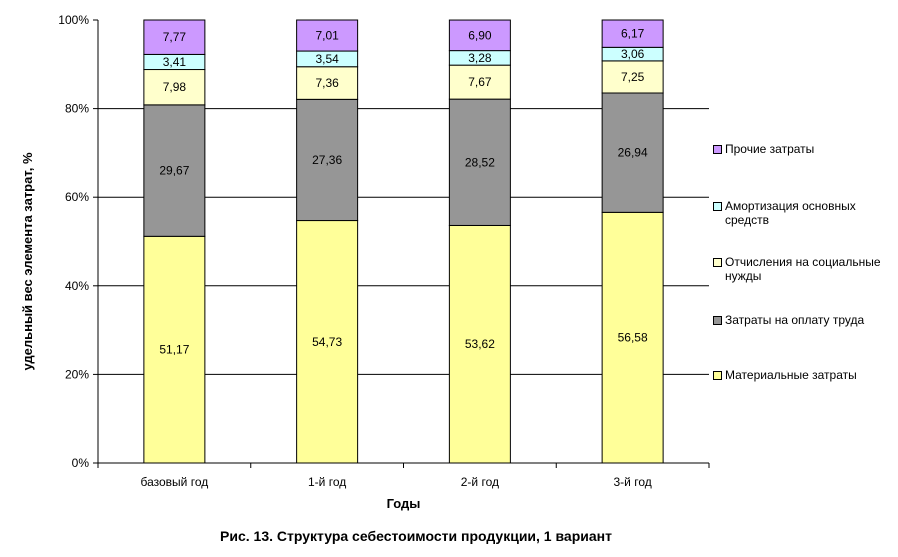  I want to click on data-label: 7,36, so click(327, 83).